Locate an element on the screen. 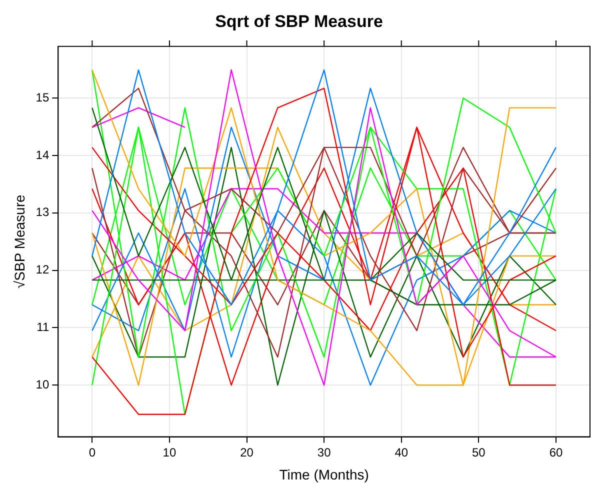 The width and height of the screenshot is (614, 494). x-tick-label: 20 is located at coordinates (247, 452).